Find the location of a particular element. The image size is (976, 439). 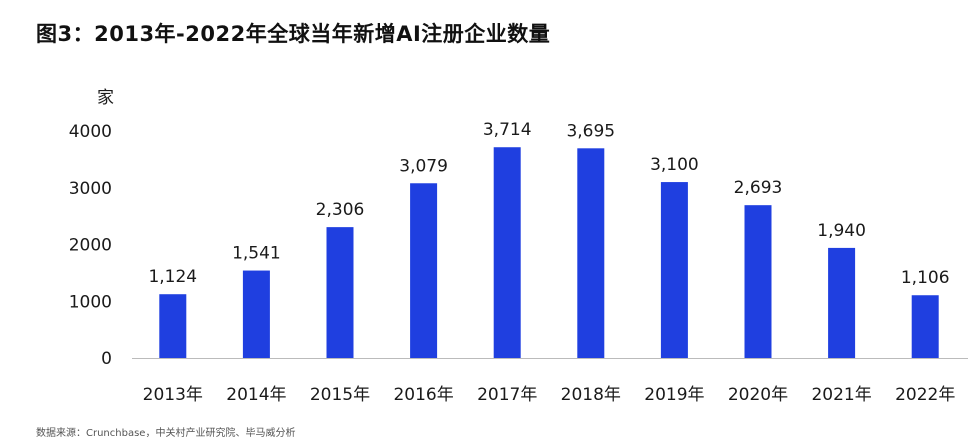

x-tick-label-7: 2020年 is located at coordinates (758, 395).